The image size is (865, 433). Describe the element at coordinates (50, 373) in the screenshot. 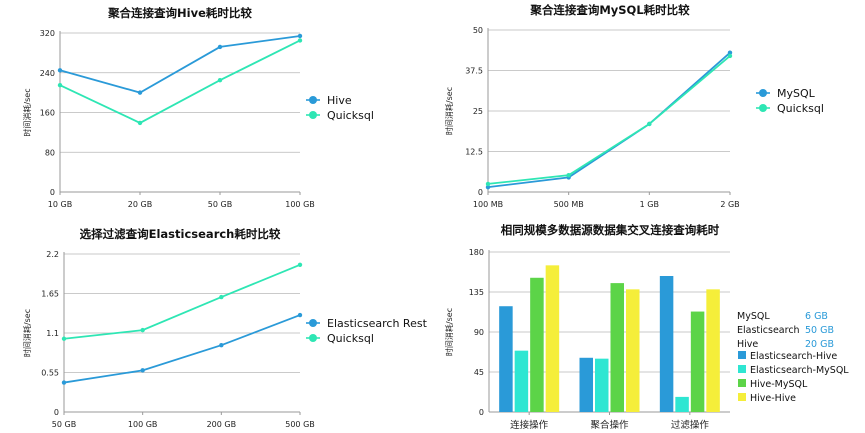

I see `y-tick-label: 0.55` at that location.